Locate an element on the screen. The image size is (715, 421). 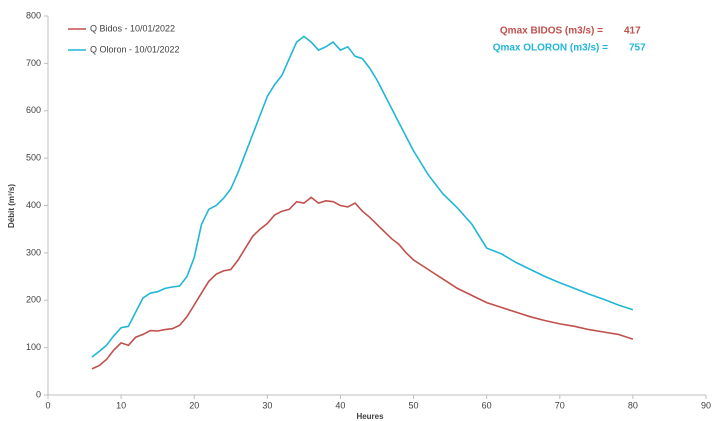
x-tick-label: 90 is located at coordinates (706, 405).